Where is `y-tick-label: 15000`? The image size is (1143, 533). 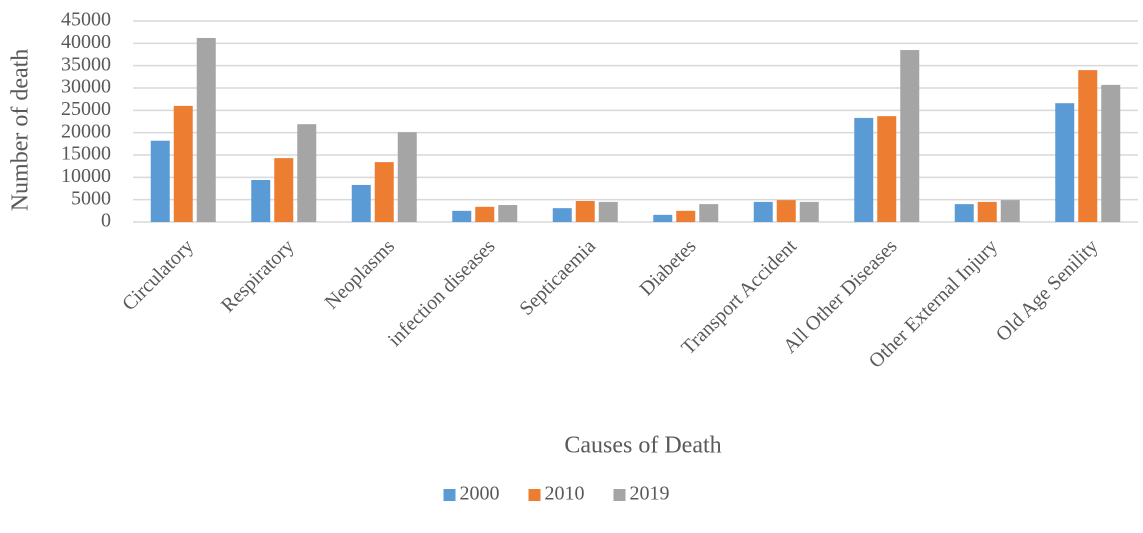
y-tick-label: 15000 is located at coordinates (86, 154).